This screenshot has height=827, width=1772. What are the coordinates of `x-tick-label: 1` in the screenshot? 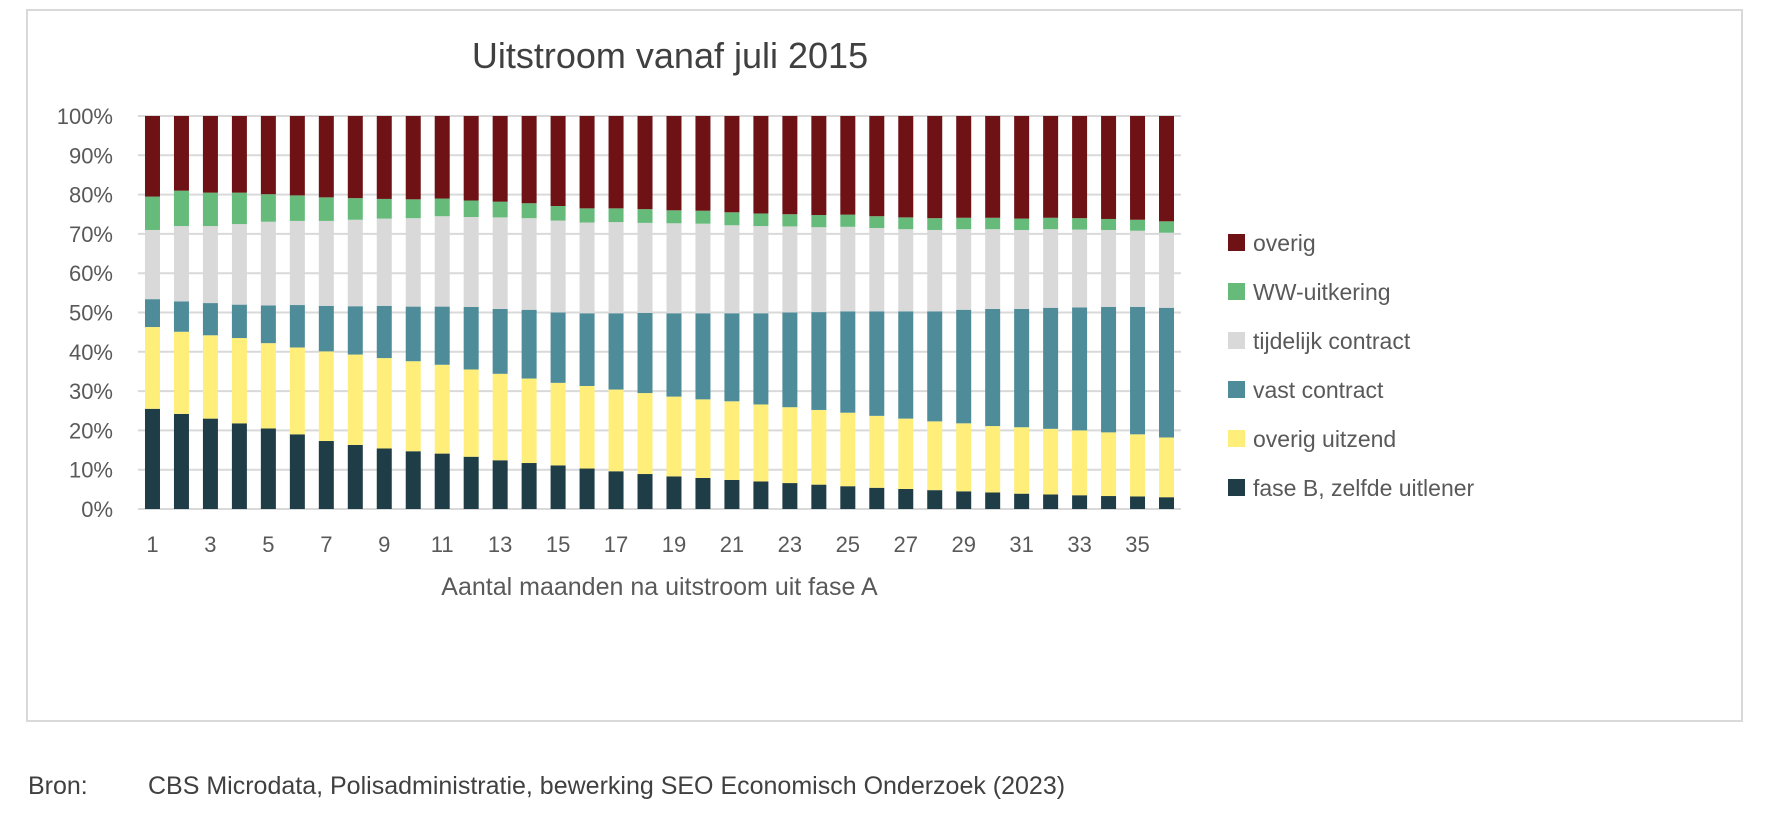 It's located at (152, 544).